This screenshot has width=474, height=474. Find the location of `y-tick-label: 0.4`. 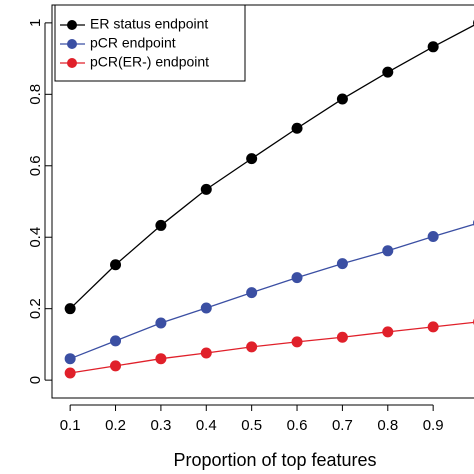

y-tick-label: 0.4 is located at coordinates (35, 237).